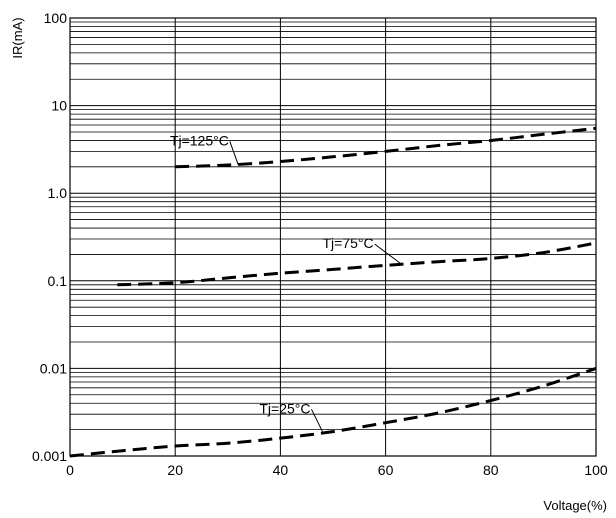  What do you see at coordinates (17, 37) in the screenshot?
I see `y-axis-label: IR(mA)` at bounding box center [17, 37].